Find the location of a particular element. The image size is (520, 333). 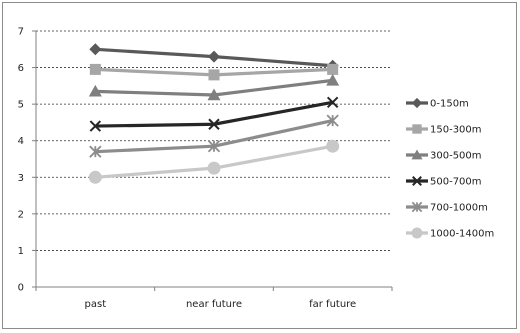

legend-marker-1000-1400m is located at coordinates (417, 233).